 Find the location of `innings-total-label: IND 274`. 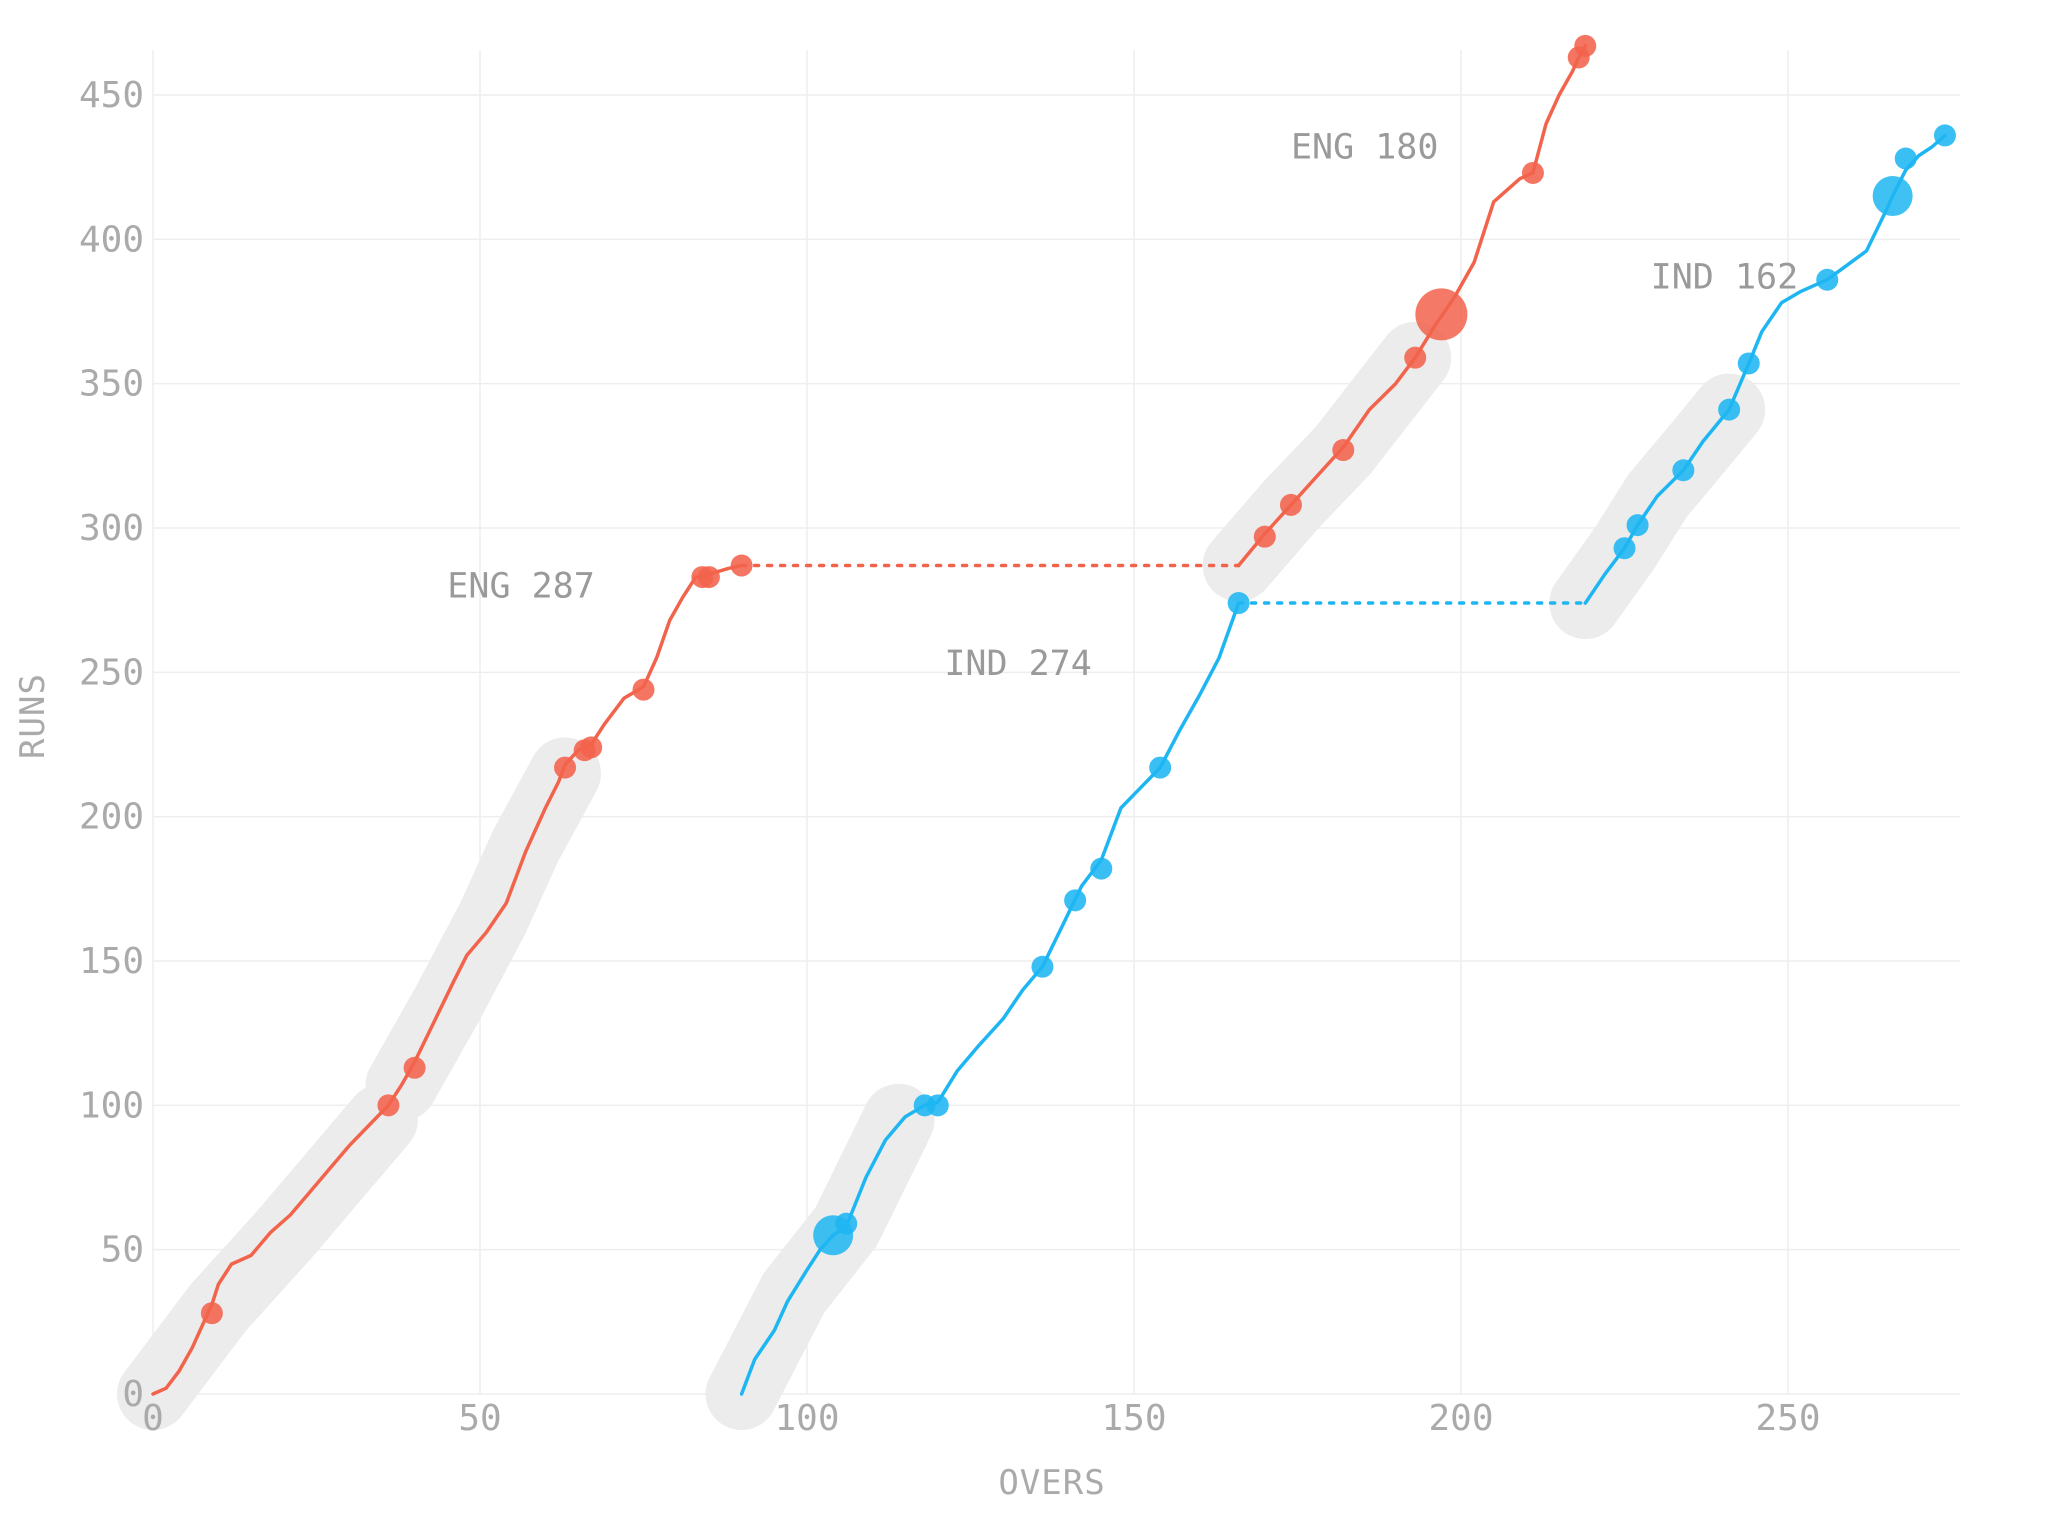

innings-total-label: IND 274 is located at coordinates (1018, 664).